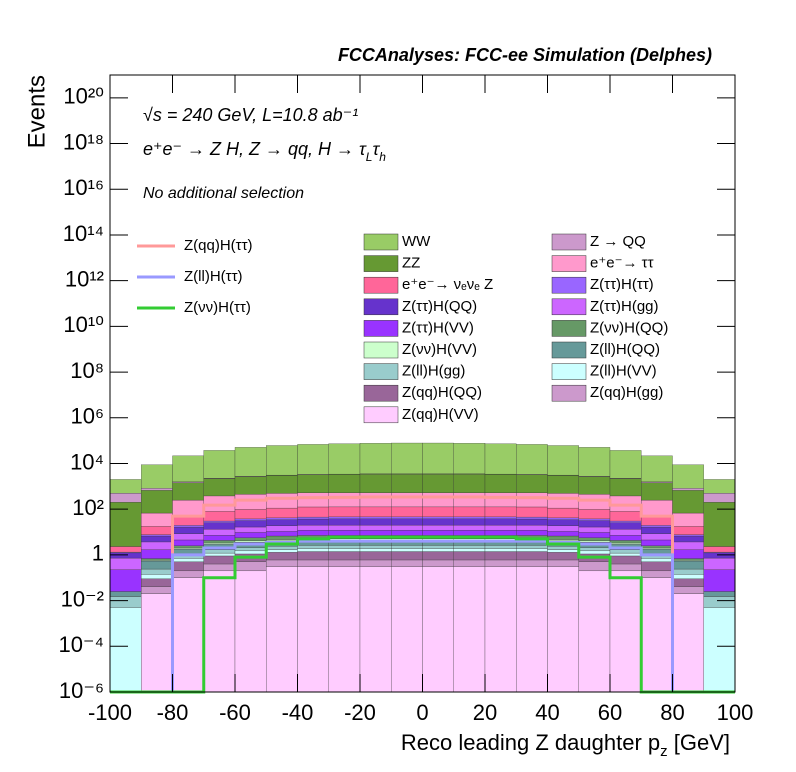 The width and height of the screenshot is (796, 772). Describe the element at coordinates (623, 371) in the screenshot. I see `legend-label: Z(ll)H(VV)` at that location.